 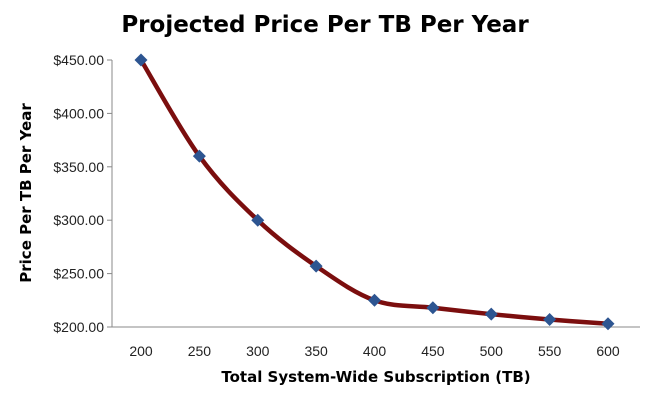 What do you see at coordinates (375, 351) in the screenshot?
I see `x-tick-label: 400` at bounding box center [375, 351].